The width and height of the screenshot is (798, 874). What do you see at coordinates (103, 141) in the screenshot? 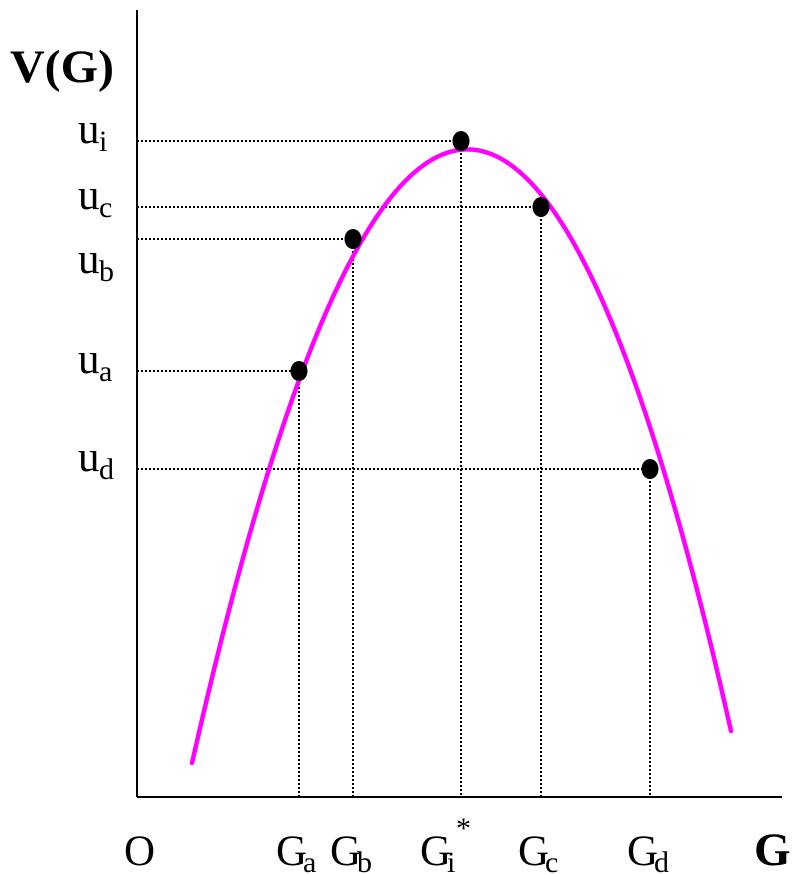
I see `y-tick-sub: i` at bounding box center [103, 141].